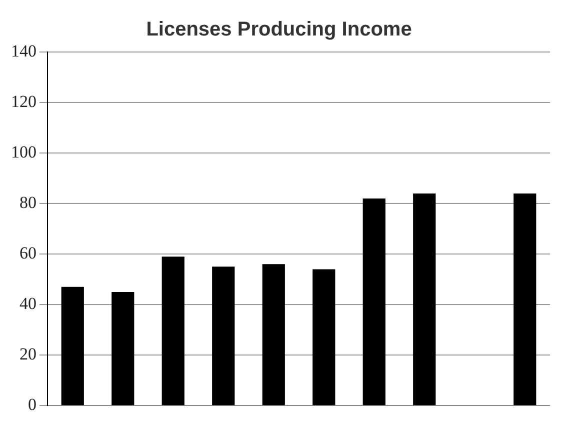 Image resolution: width=574 pixels, height=442 pixels. Describe the element at coordinates (23, 50) in the screenshot. I see `y-tick-label: 140` at that location.